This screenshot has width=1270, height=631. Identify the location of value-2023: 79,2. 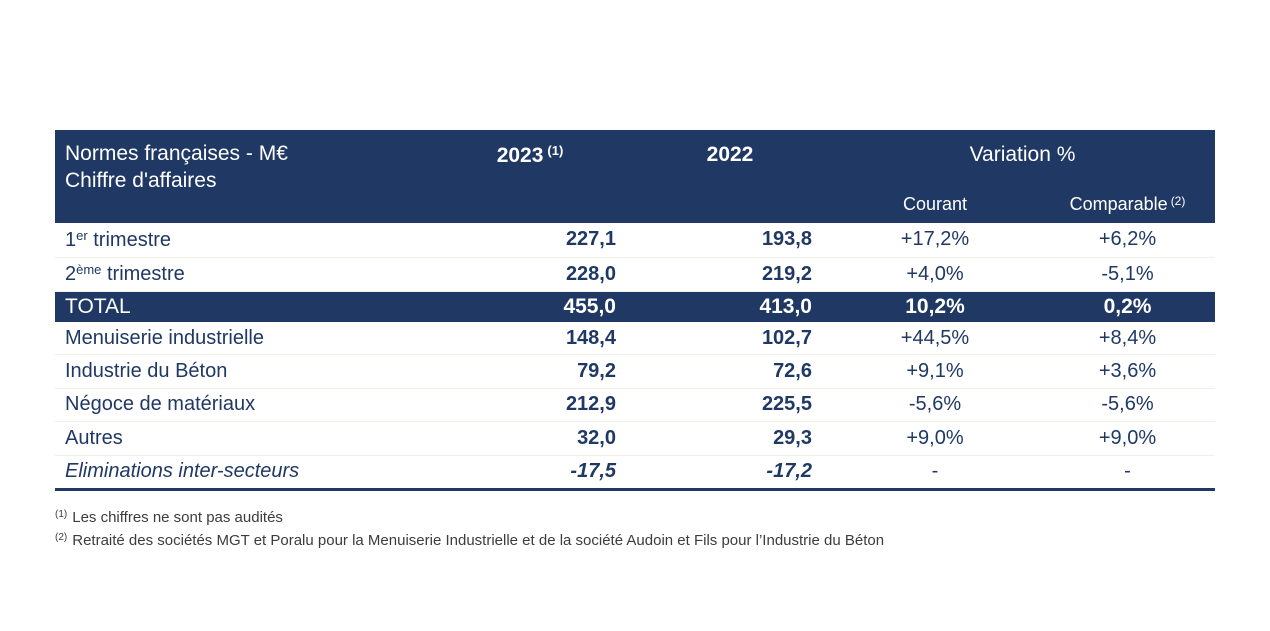
(596, 371).